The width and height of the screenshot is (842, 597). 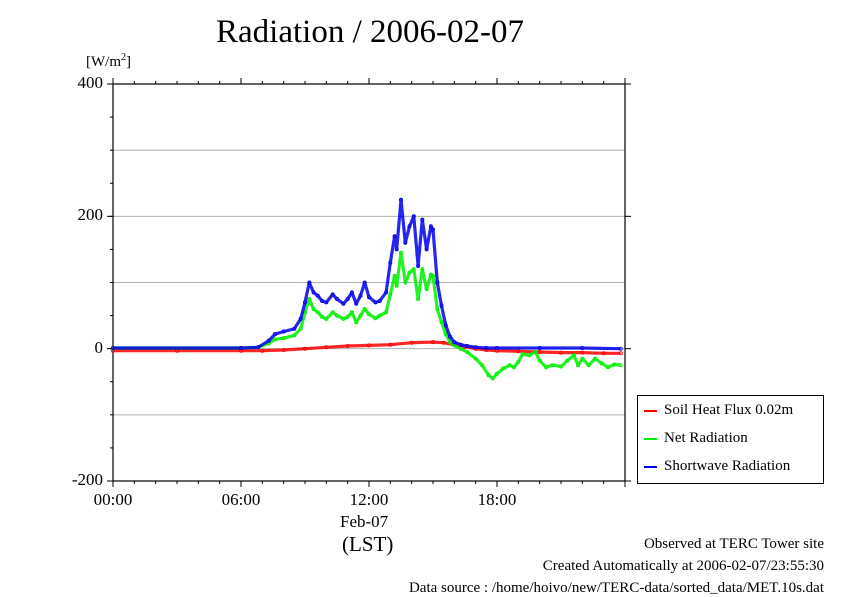 I want to click on legend-label: Soil Heat Flux 0.02m, so click(x=729, y=410).